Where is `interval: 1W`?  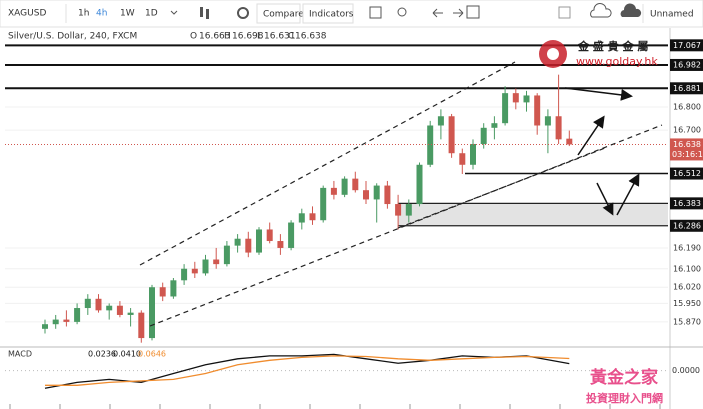
interval: 1W is located at coordinates (127, 14).